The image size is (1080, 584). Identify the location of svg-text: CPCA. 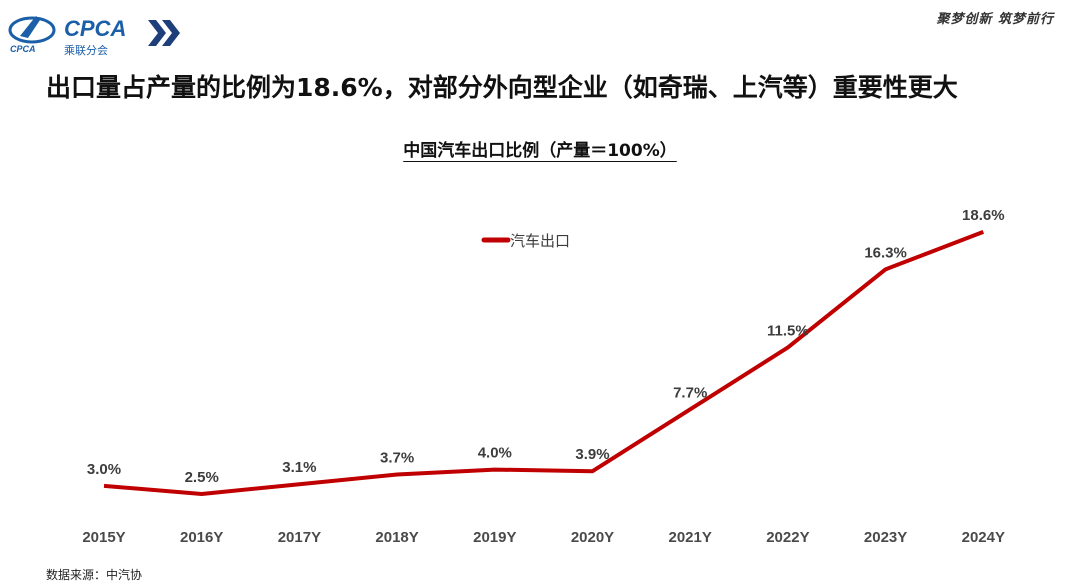
(23, 49).